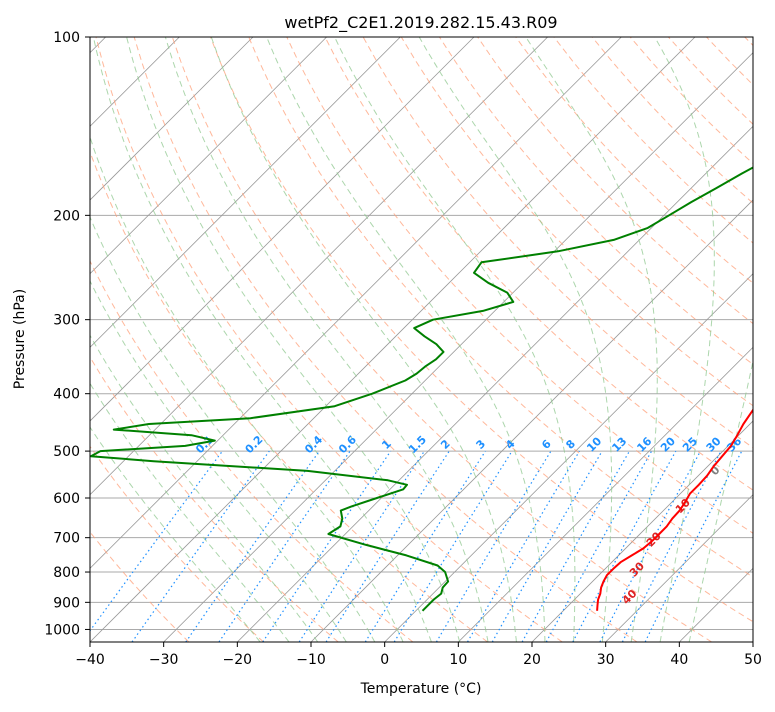 The width and height of the screenshot is (775, 712). What do you see at coordinates (66, 499) in the screenshot?
I see `y-tick-label: 600` at bounding box center [66, 499].